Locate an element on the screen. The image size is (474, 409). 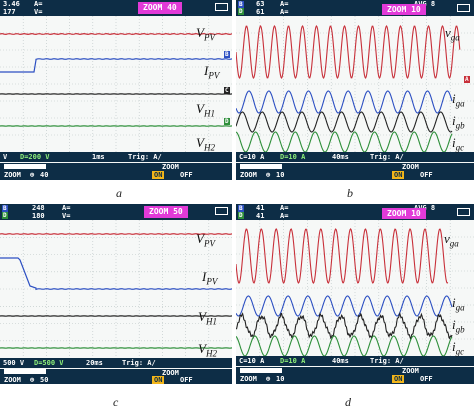
zoom-badge: ZOOM 40 is located at coordinates (160, 8).